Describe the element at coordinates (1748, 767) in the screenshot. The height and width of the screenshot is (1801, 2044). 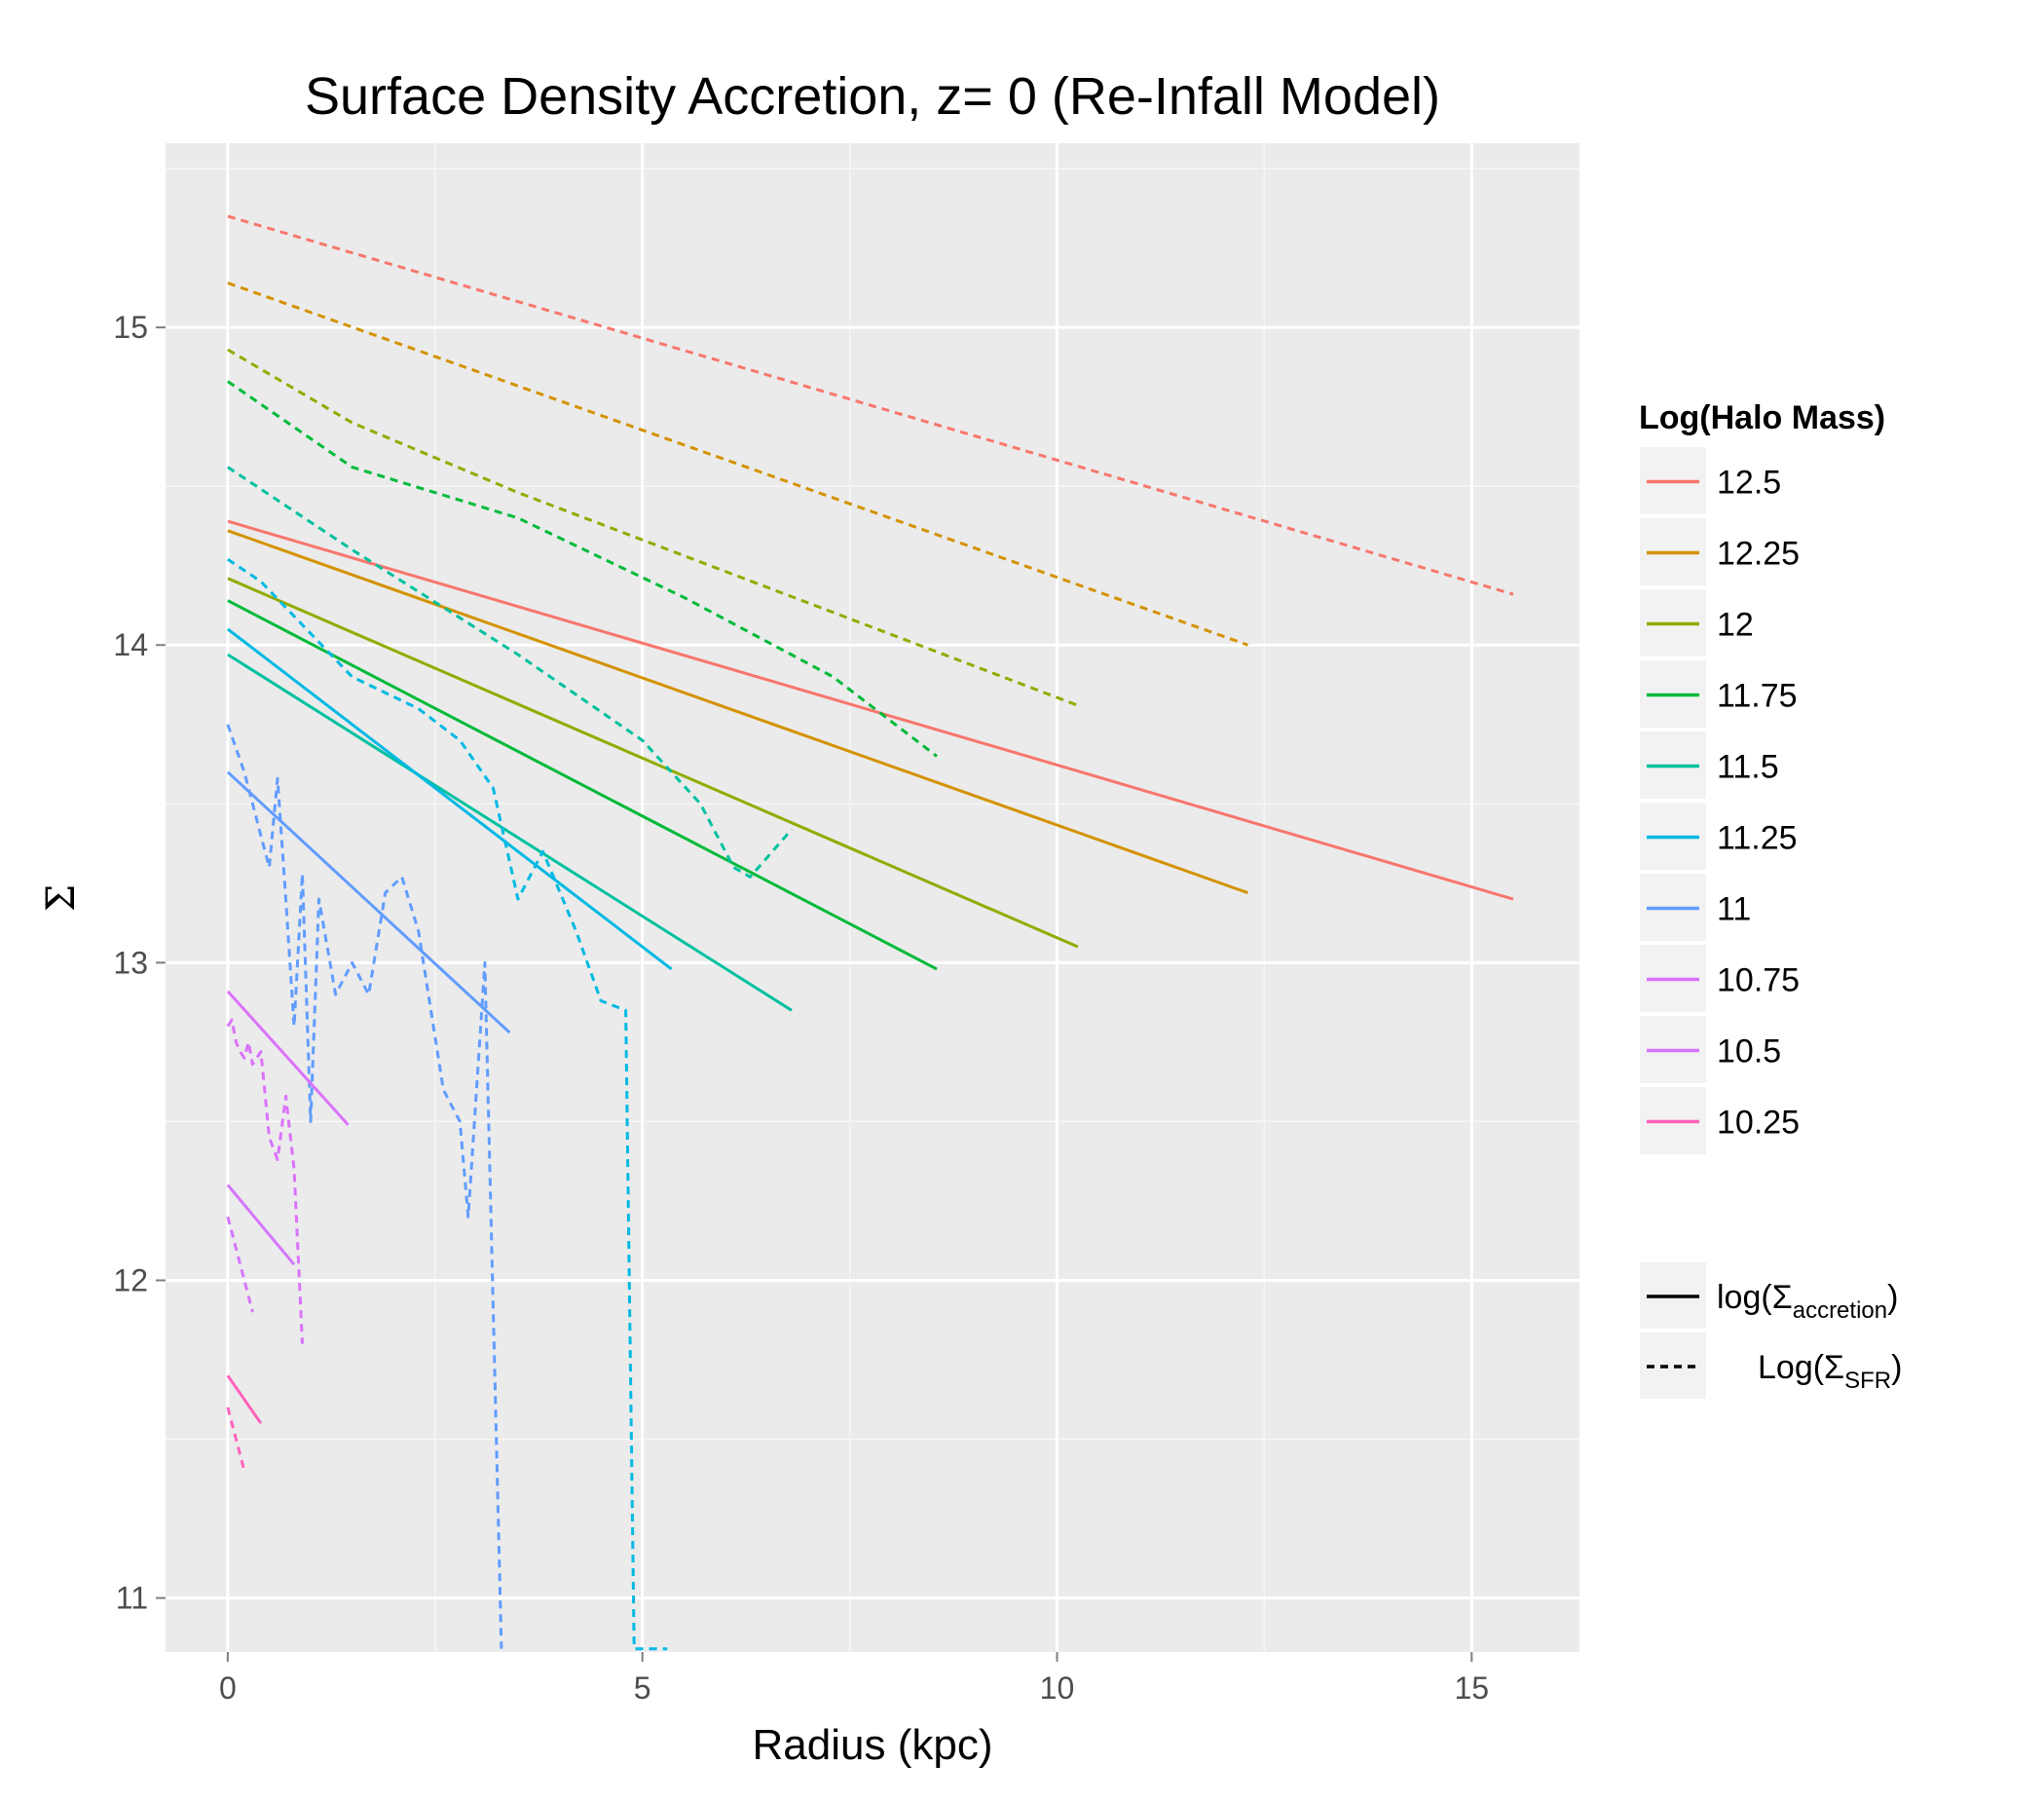
I see `legend-label: 11.5` at that location.